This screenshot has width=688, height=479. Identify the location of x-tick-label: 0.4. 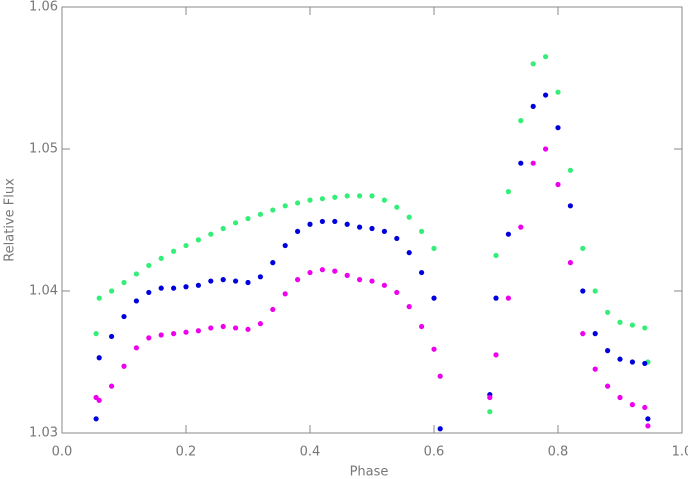
(310, 452).